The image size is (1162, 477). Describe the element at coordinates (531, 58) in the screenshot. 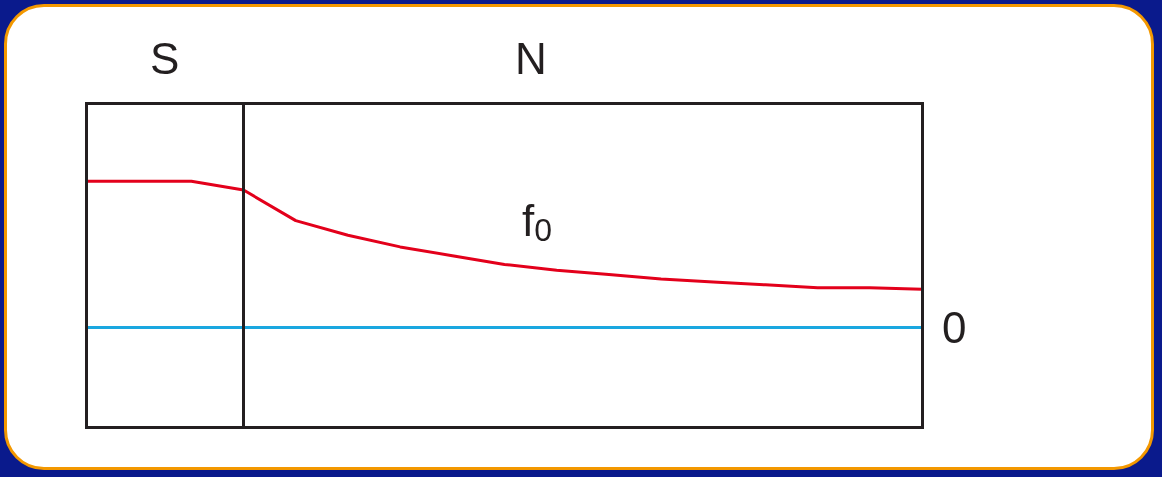

I see `text: N` at that location.